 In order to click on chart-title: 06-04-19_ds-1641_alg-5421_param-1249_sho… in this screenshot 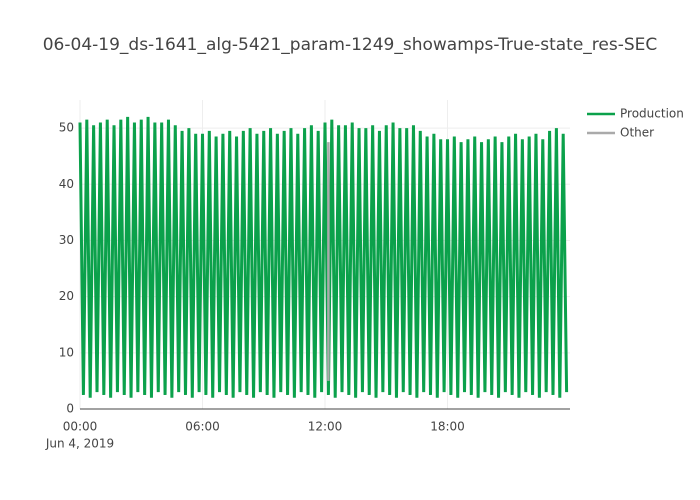, I will do `click(350, 45)`.